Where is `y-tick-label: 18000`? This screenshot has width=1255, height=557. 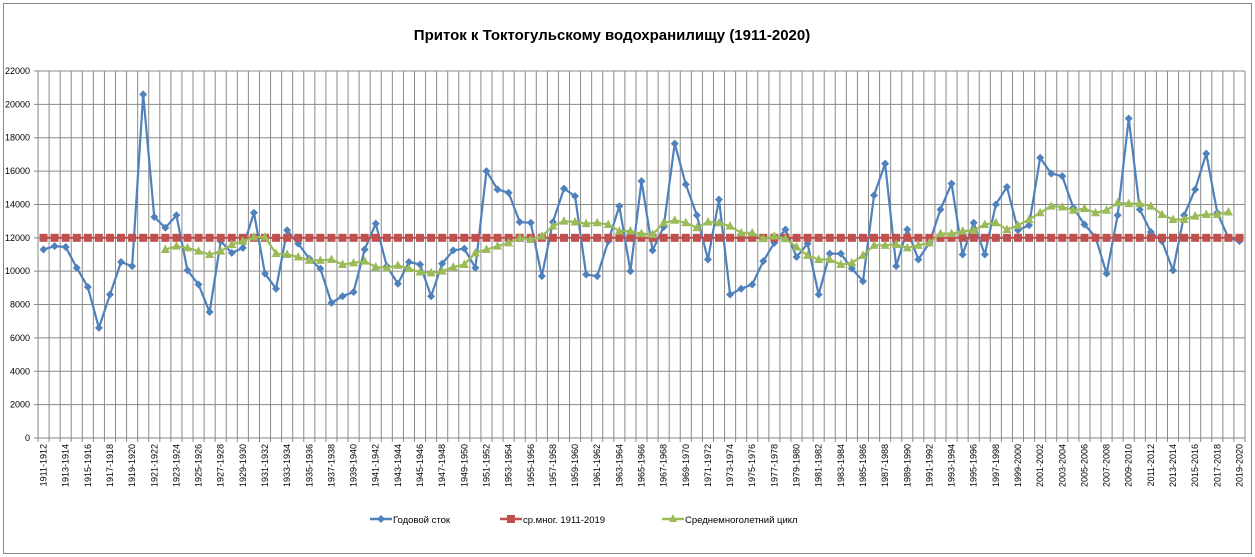
y-tick-label: 18000 is located at coordinates (17, 138).